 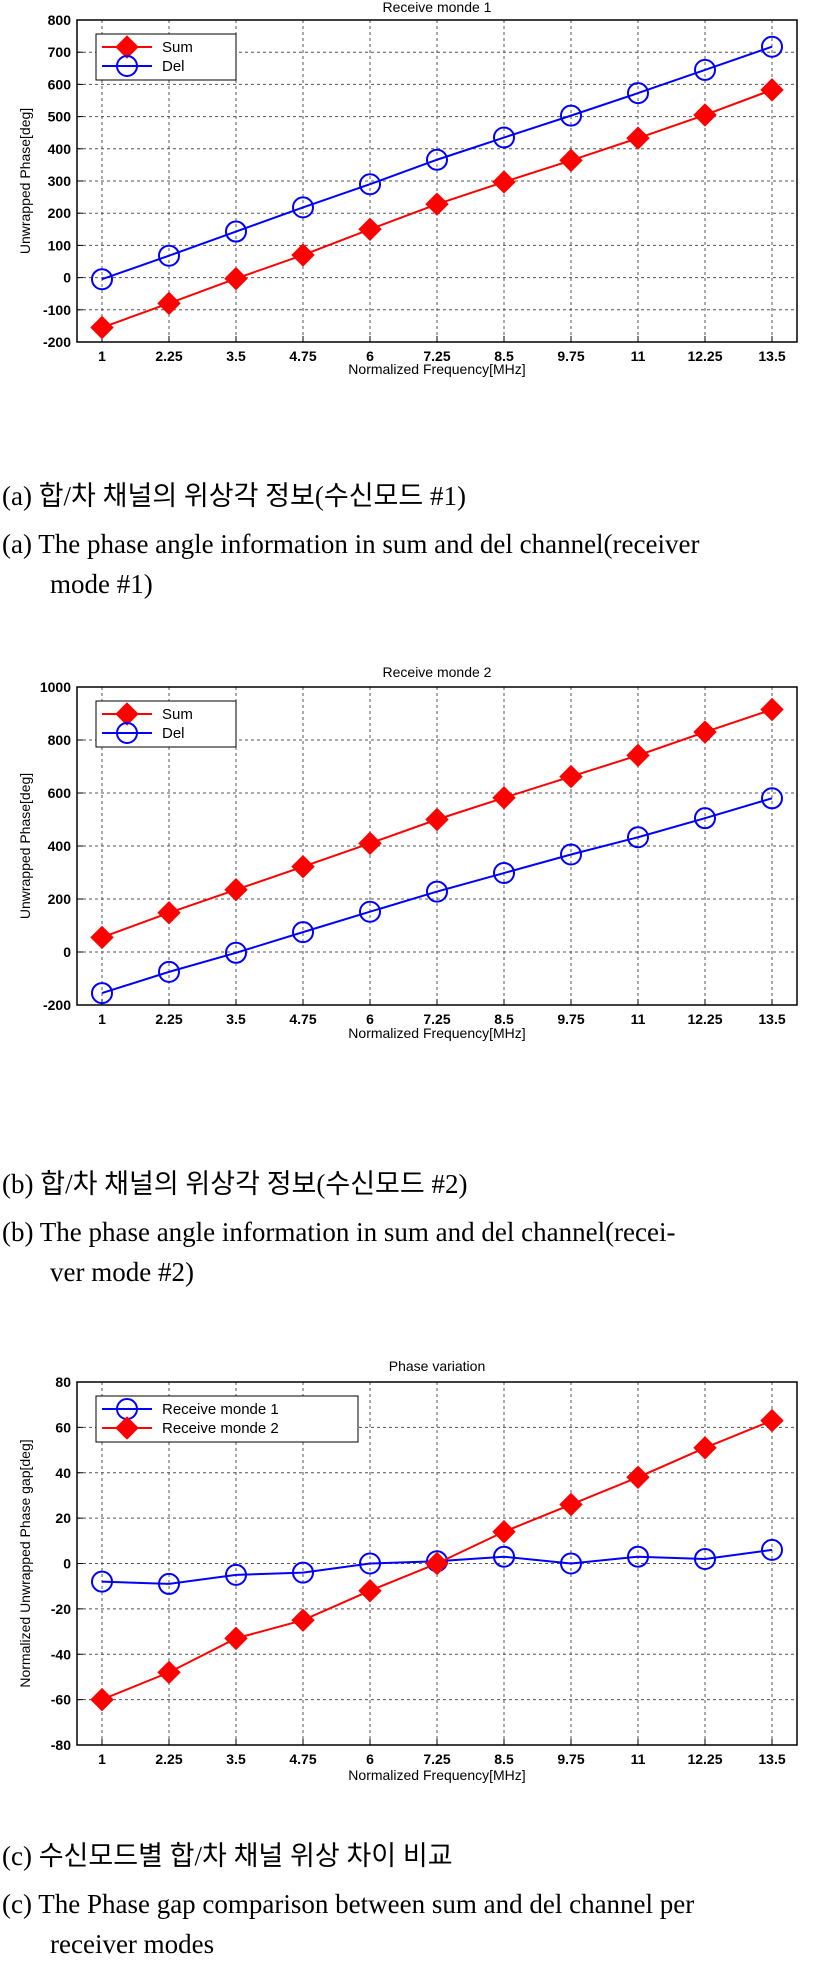 What do you see at coordinates (61, 1654) in the screenshot?
I see `y-tick-label: -40` at bounding box center [61, 1654].